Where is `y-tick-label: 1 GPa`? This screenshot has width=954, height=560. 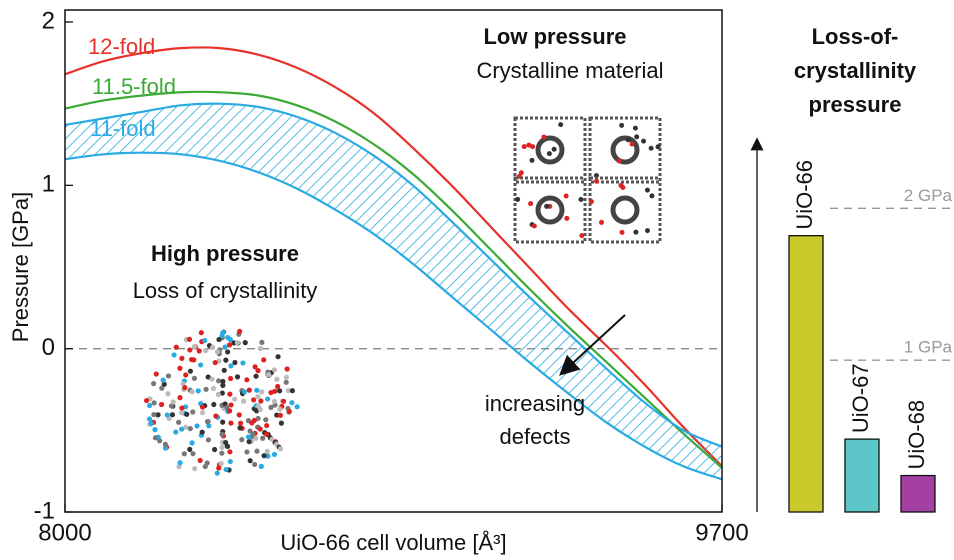 y-tick-label: 1 GPa is located at coordinates (928, 347).